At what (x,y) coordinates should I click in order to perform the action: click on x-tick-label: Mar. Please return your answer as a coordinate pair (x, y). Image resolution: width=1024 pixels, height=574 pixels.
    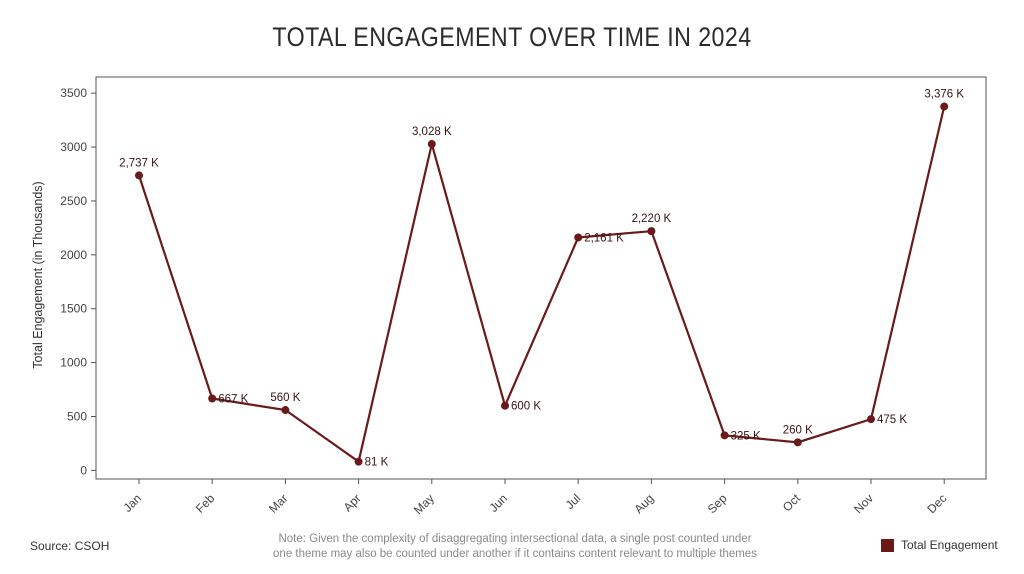
    Looking at the image, I should click on (278, 503).